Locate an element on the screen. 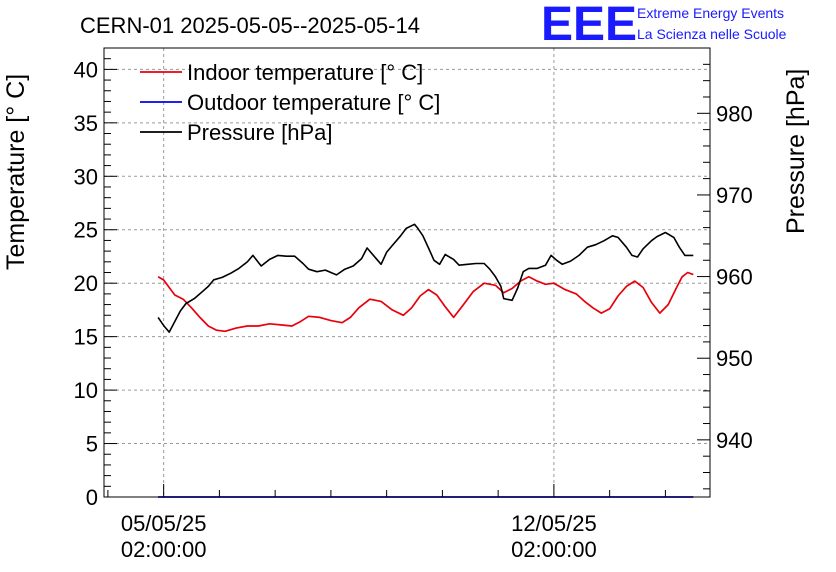 The image size is (836, 572). eee-logo-mark: EEE is located at coordinates (589, 25).